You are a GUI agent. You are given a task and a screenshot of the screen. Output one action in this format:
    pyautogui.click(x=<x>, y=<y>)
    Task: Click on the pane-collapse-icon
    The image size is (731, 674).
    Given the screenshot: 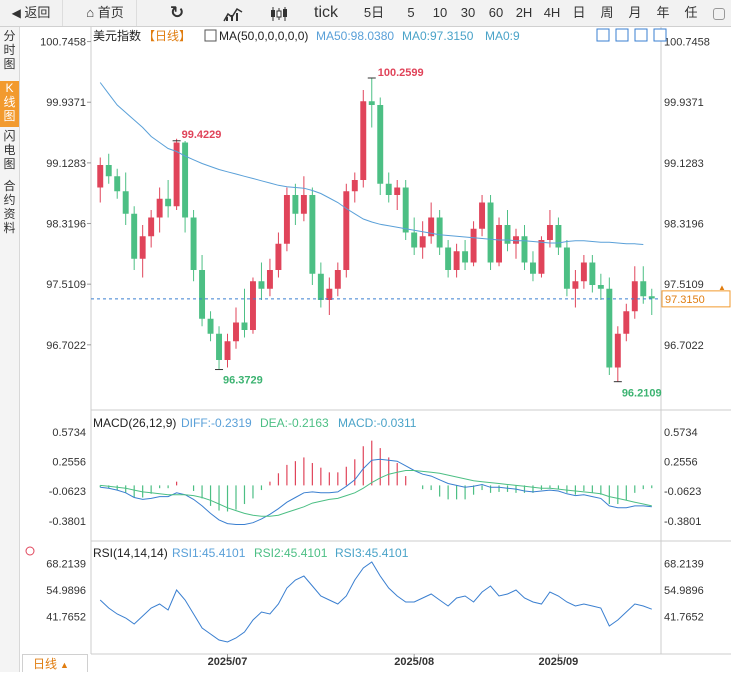 What is the action you would take?
    pyautogui.click(x=622, y=35)
    